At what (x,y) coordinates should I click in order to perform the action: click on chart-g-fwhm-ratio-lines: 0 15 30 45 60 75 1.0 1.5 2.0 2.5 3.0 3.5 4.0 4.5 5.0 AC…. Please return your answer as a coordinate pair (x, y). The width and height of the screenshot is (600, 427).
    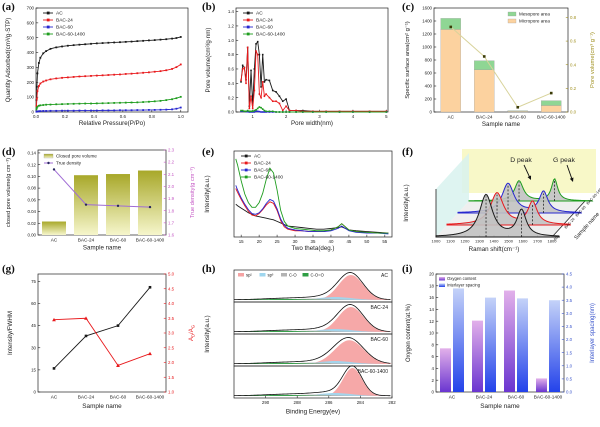
    Looking at the image, I should click on (101, 341).